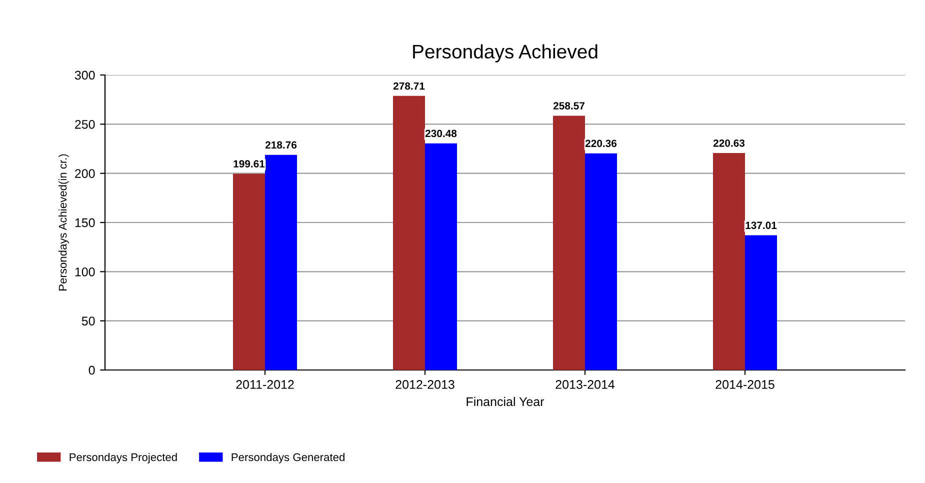  I want to click on y-tick-label: 300, so click(84, 75).